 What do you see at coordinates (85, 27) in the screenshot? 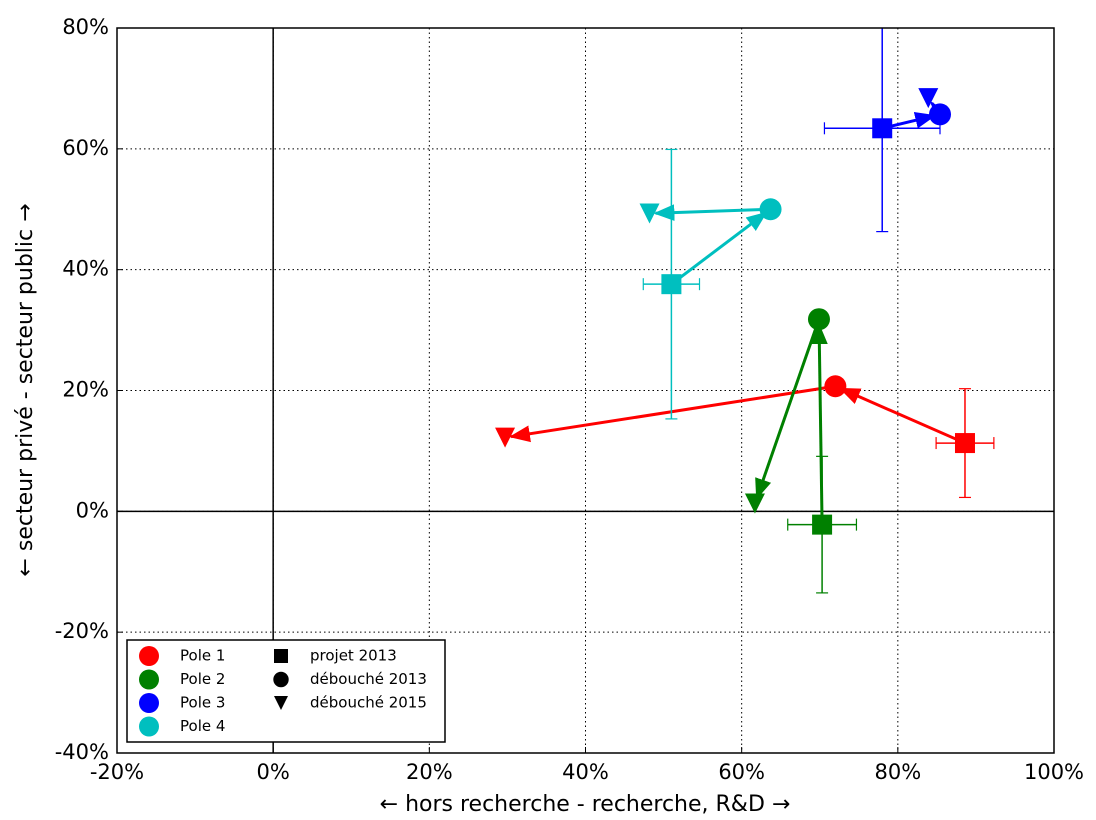
I see `y-tick-label: 80%` at bounding box center [85, 27].